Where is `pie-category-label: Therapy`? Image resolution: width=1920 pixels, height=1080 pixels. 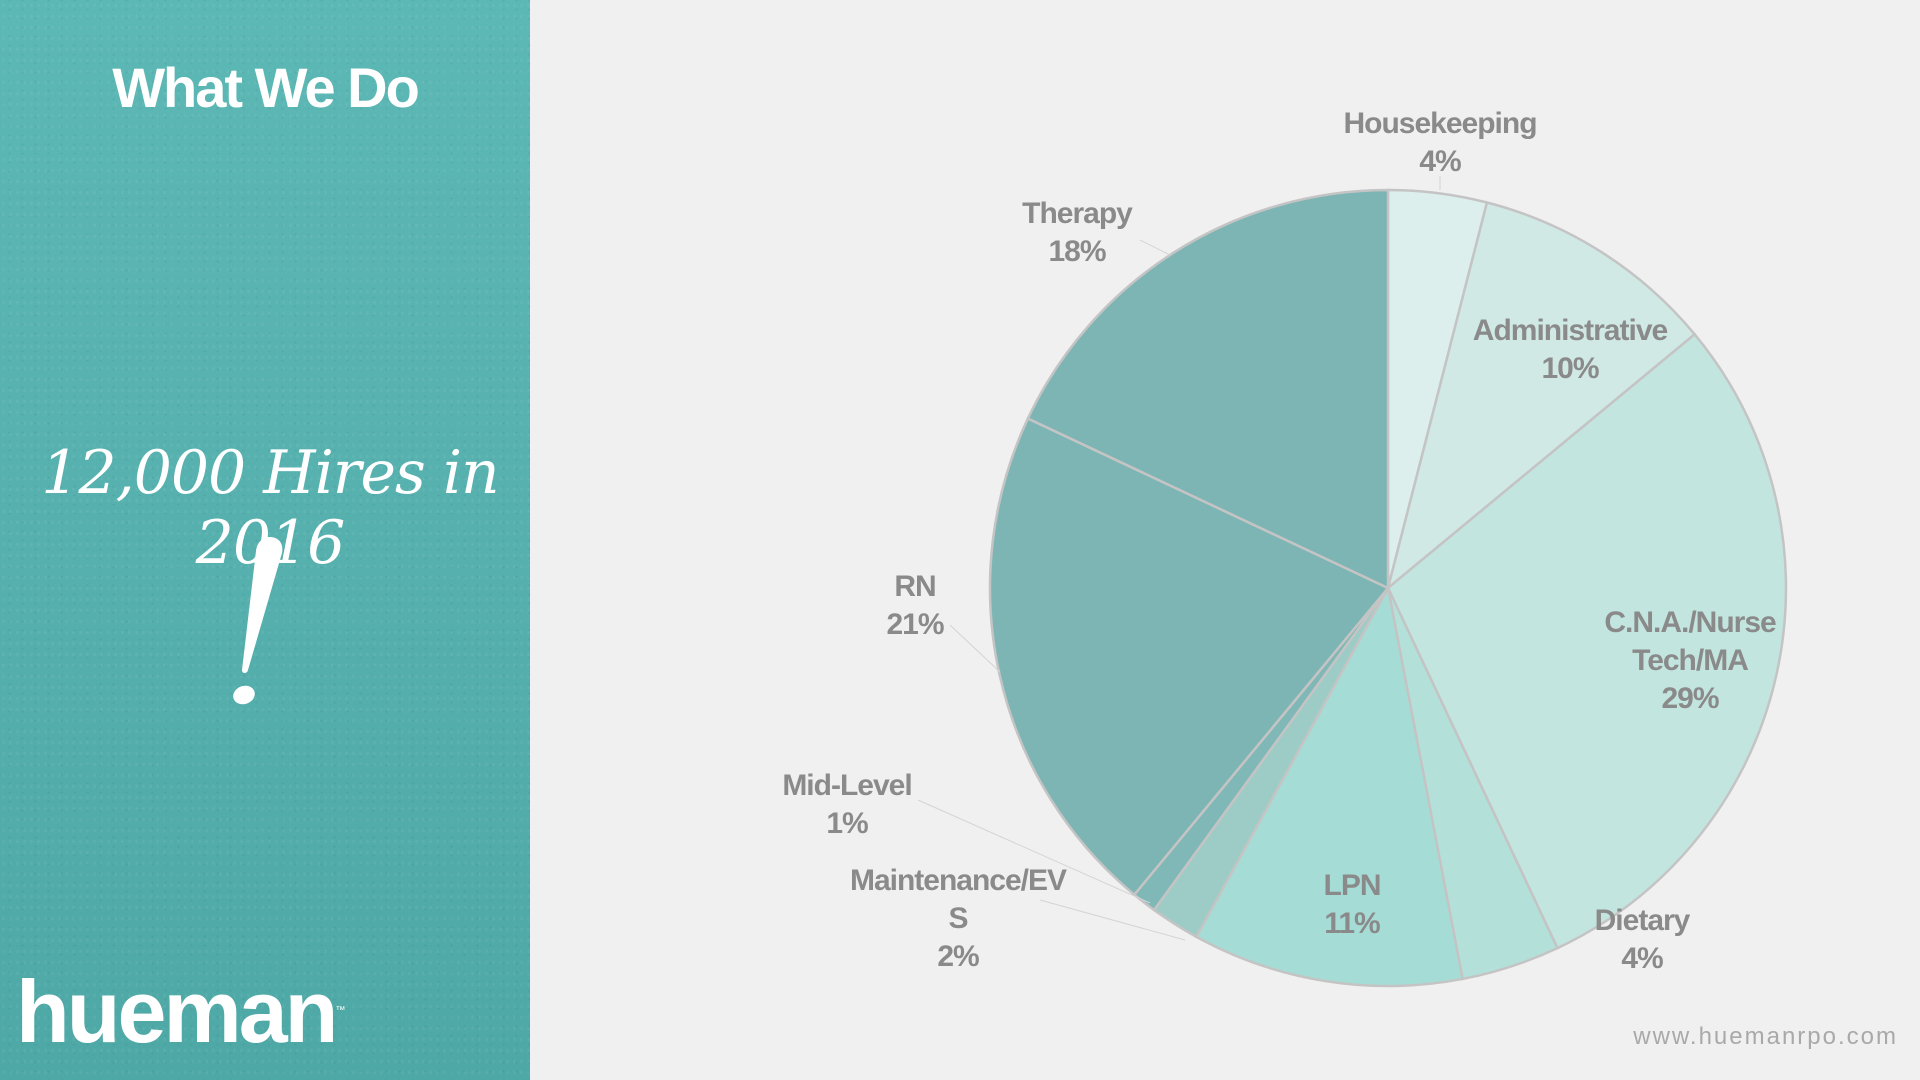 pie-category-label: Therapy is located at coordinates (1077, 213).